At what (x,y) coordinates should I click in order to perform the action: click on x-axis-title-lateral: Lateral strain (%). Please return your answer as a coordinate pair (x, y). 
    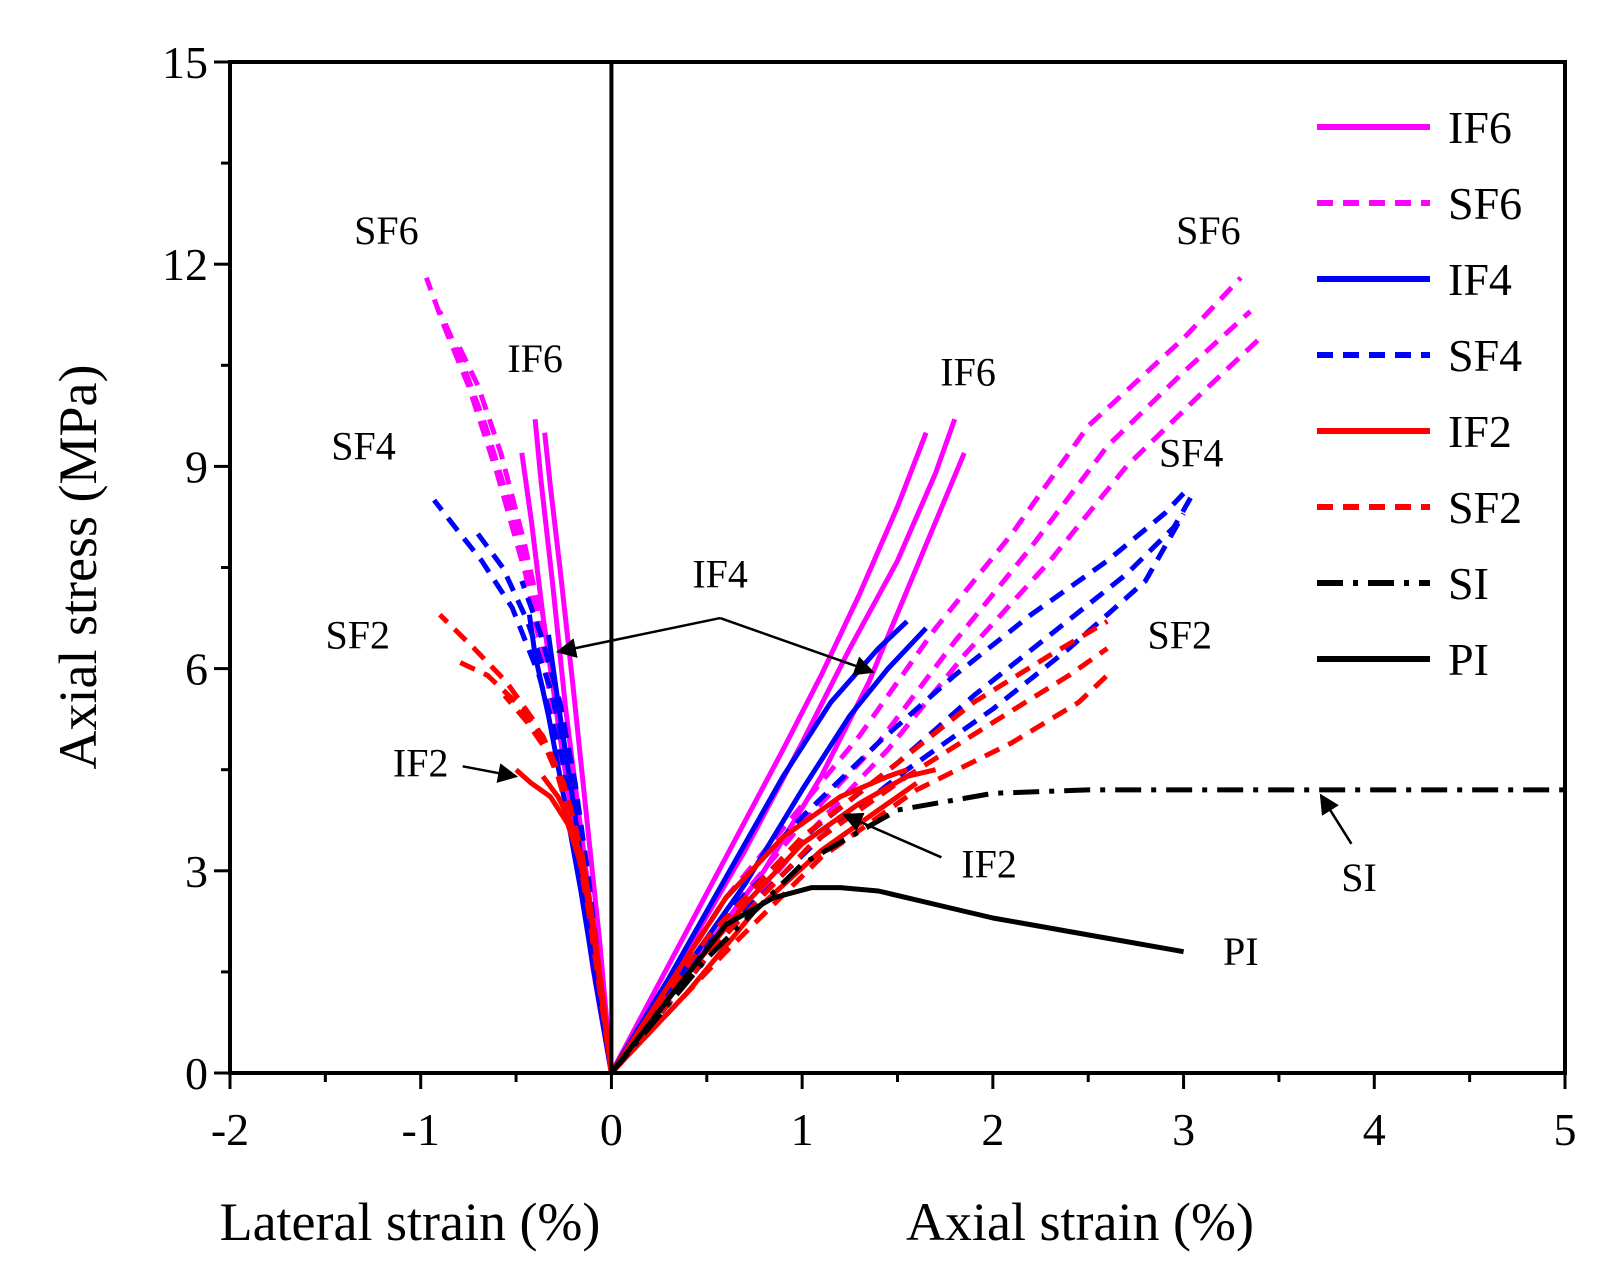
    Looking at the image, I should click on (410, 1222).